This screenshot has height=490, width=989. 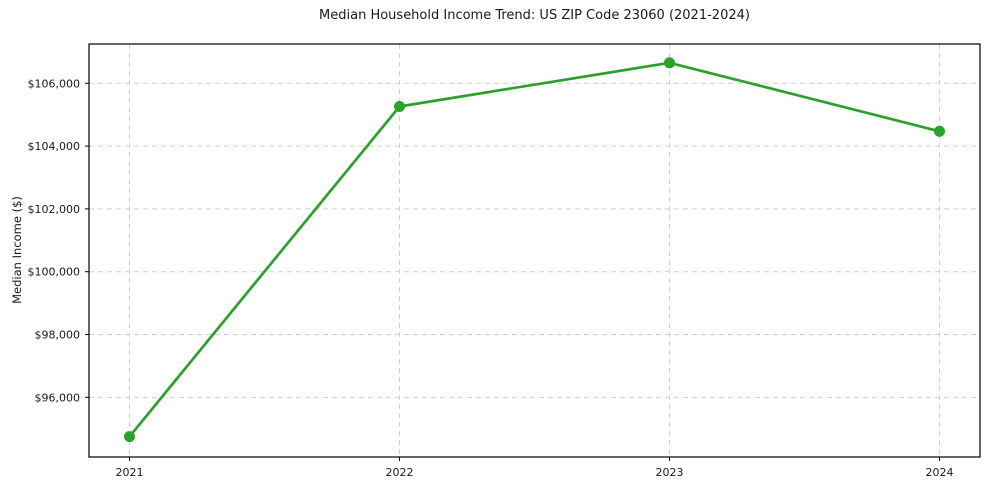 What do you see at coordinates (54, 209) in the screenshot?
I see `y-tick-label: $102,000` at bounding box center [54, 209].